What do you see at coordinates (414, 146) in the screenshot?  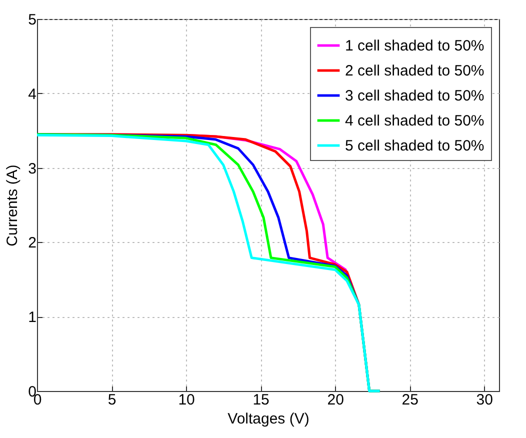 I see `legend-label: 5 cell shaded to 50%` at bounding box center [414, 146].